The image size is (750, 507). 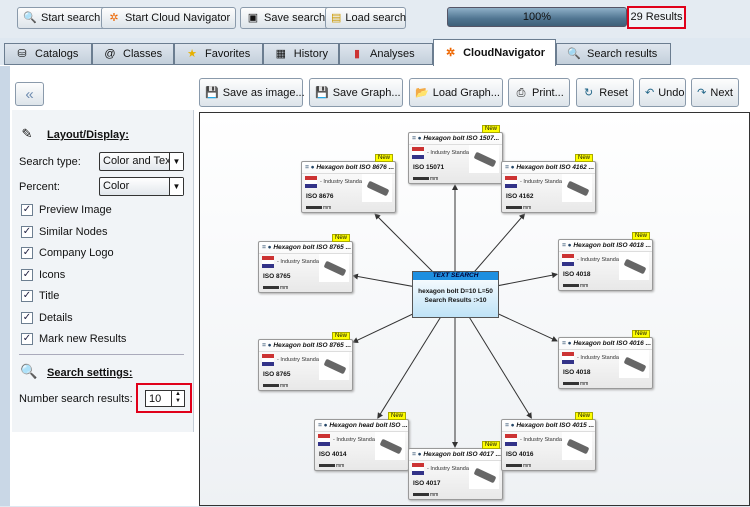 What do you see at coordinates (320, 196) in the screenshot?
I see `node-iso: ISO 8676` at bounding box center [320, 196].